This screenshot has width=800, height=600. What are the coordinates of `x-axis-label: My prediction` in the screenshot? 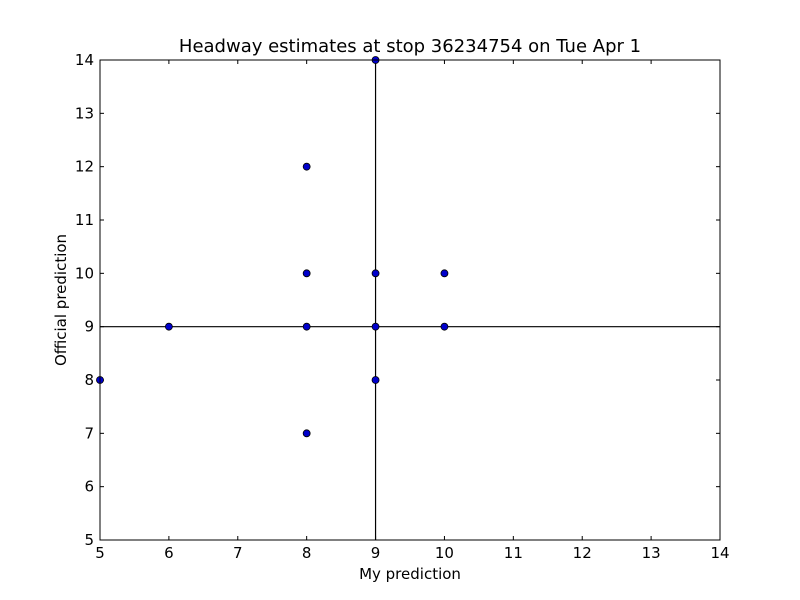 It's located at (410, 574).